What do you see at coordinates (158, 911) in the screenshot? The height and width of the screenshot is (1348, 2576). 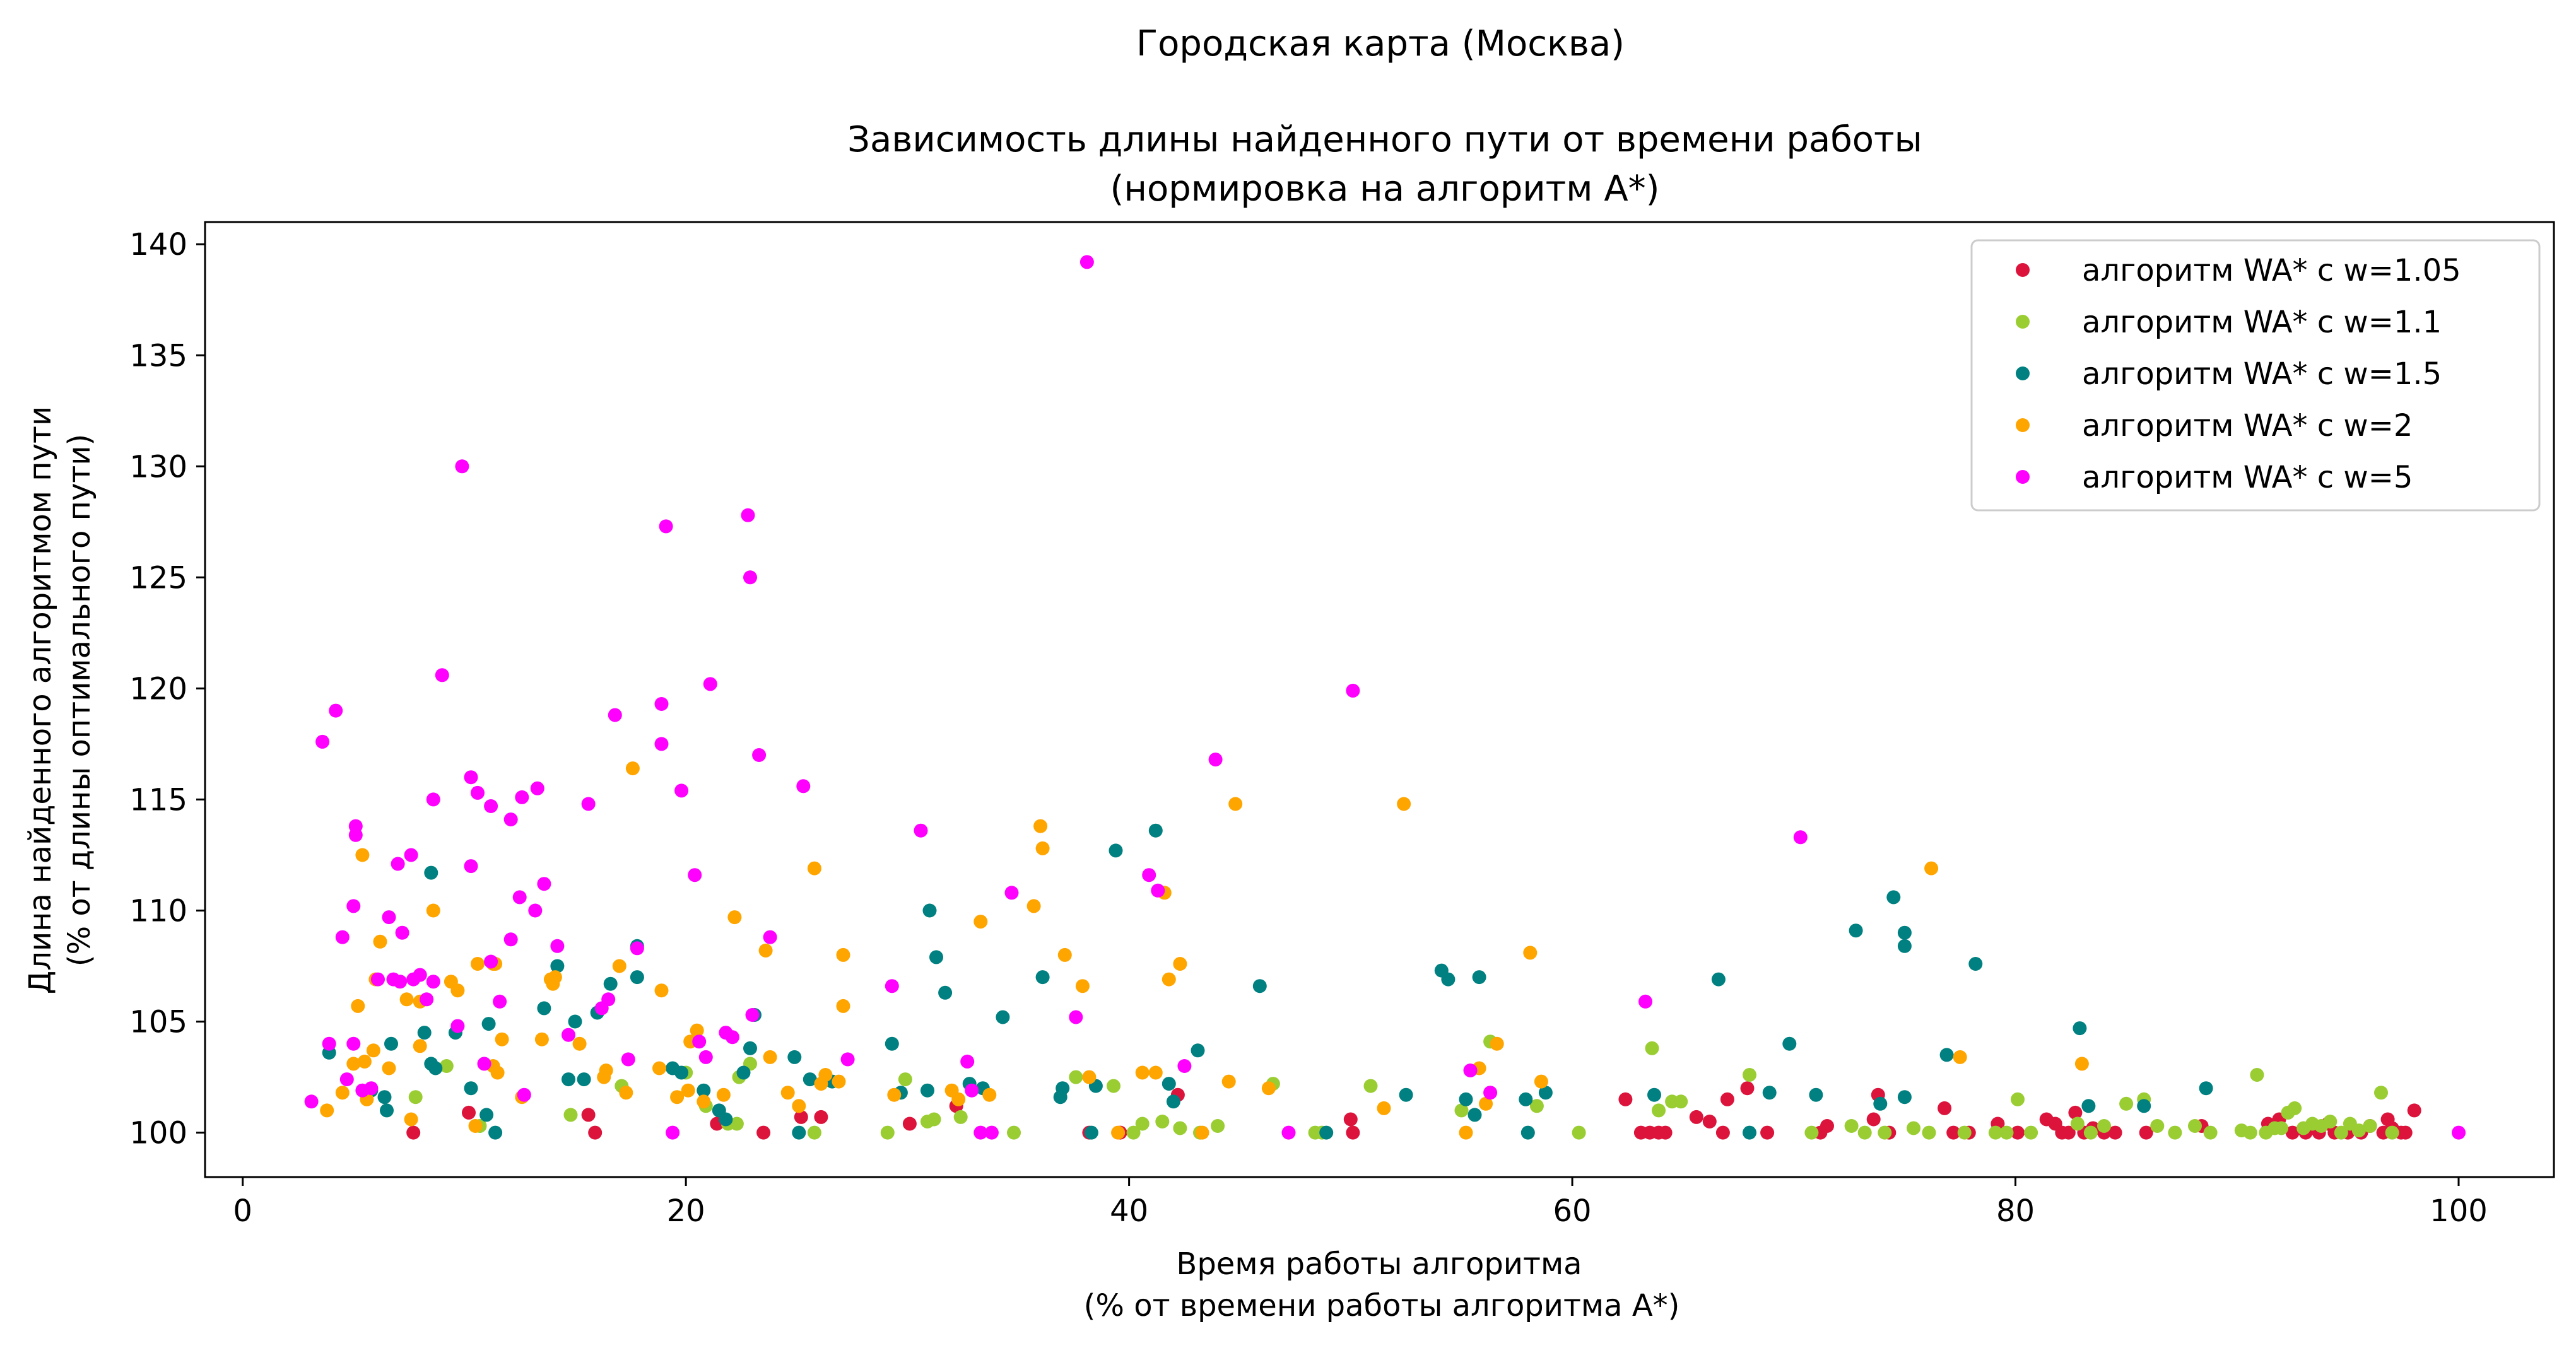 I see `y-tick-label: 110` at bounding box center [158, 911].